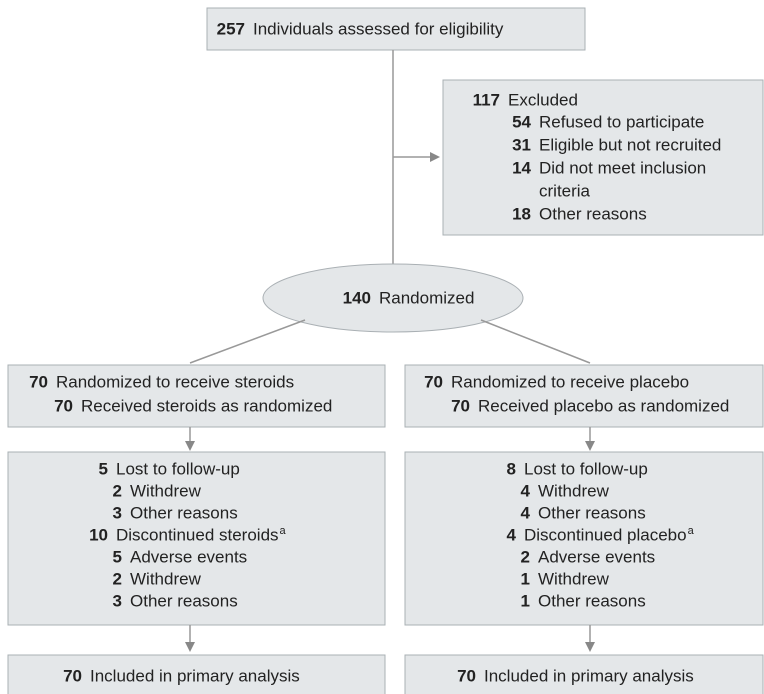 This screenshot has width=764, height=694. I want to click on label: Randomized to receive placebo, so click(570, 381).